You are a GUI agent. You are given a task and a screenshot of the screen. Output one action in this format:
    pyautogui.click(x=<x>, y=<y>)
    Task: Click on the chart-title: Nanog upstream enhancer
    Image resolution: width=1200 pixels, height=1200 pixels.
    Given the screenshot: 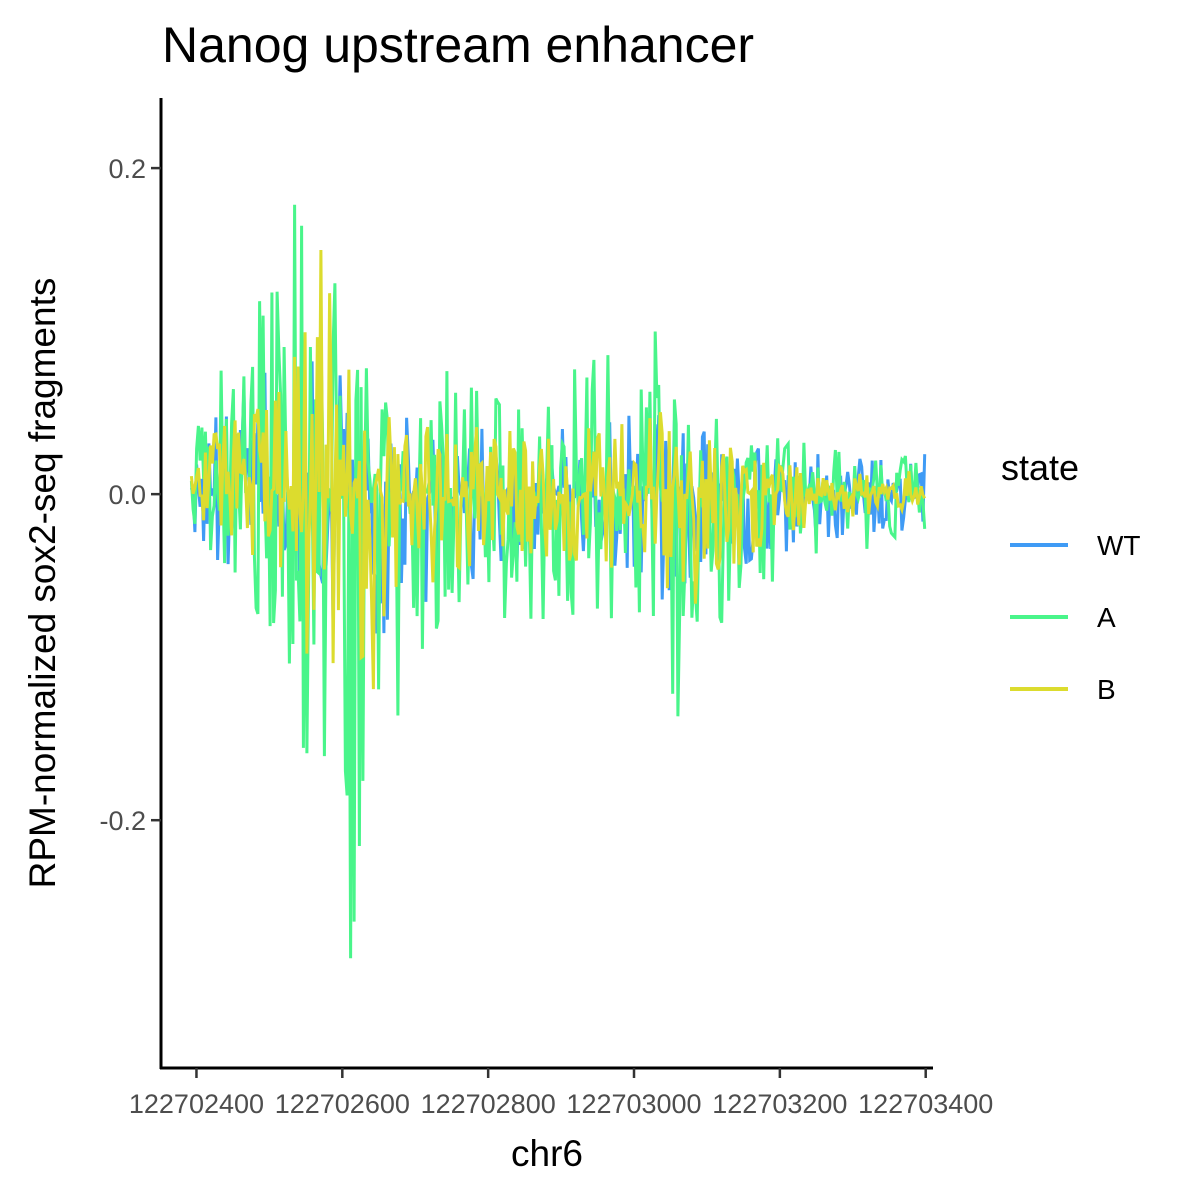 What is the action you would take?
    pyautogui.click(x=458, y=45)
    